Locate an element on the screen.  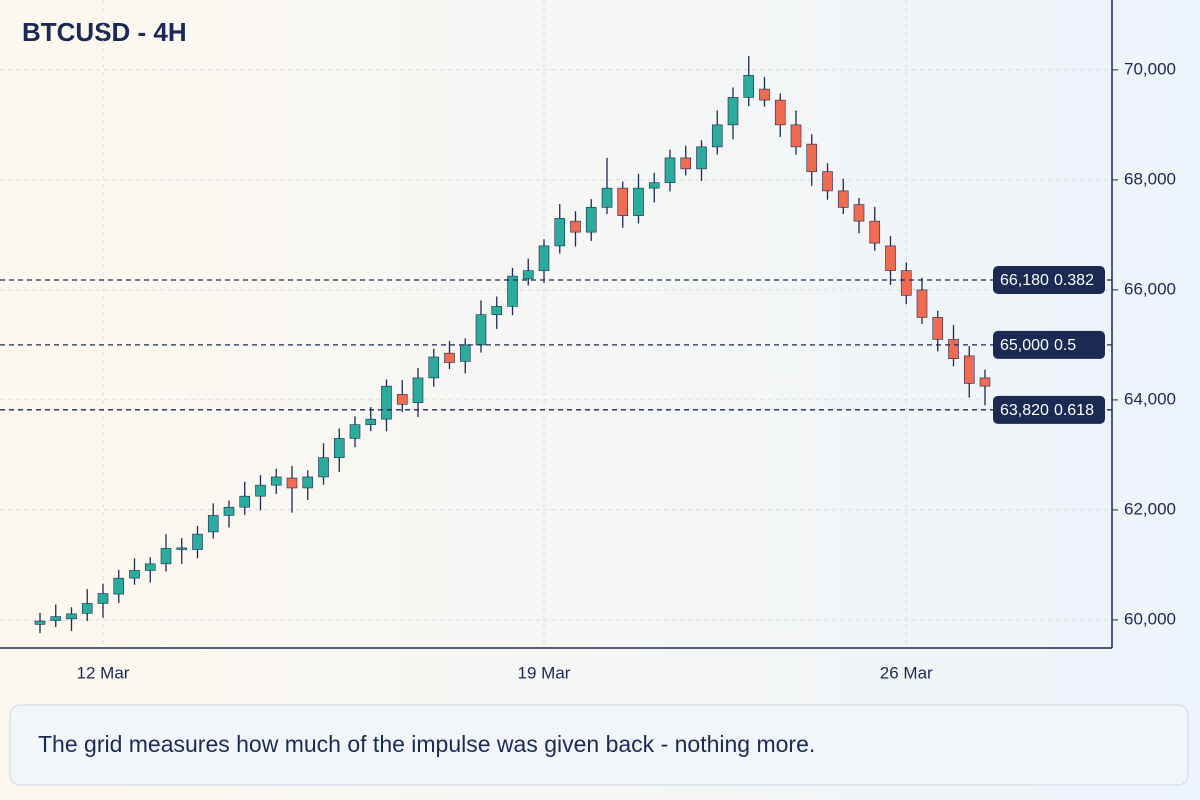
caption-box is located at coordinates (599, 745).